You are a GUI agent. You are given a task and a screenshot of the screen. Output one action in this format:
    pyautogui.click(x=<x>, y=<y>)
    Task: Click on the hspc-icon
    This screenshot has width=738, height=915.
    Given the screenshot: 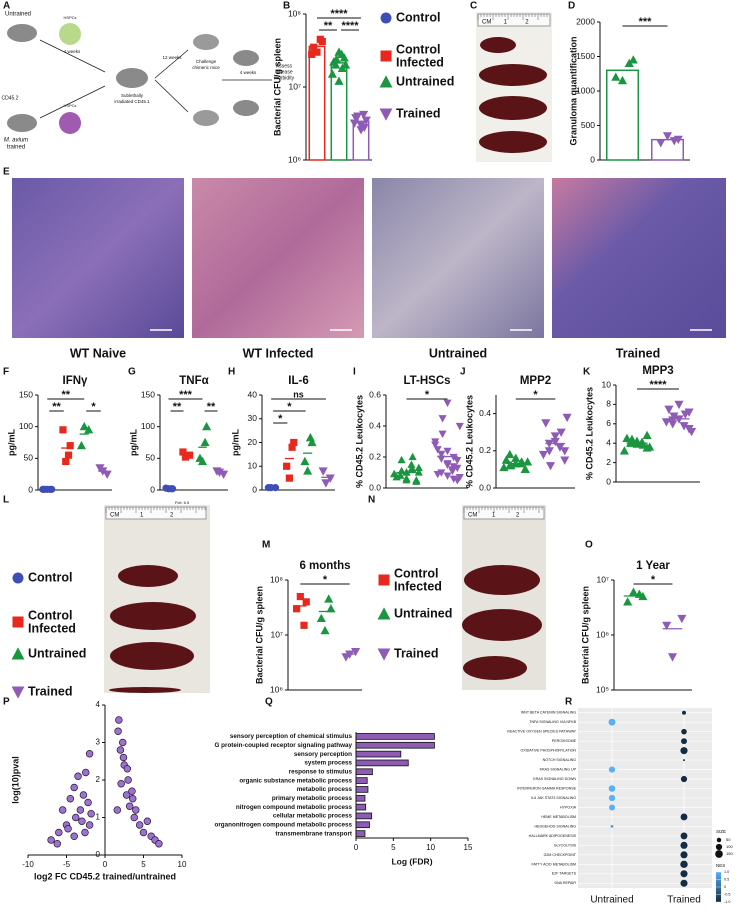 What is the action you would take?
    pyautogui.click(x=70, y=34)
    